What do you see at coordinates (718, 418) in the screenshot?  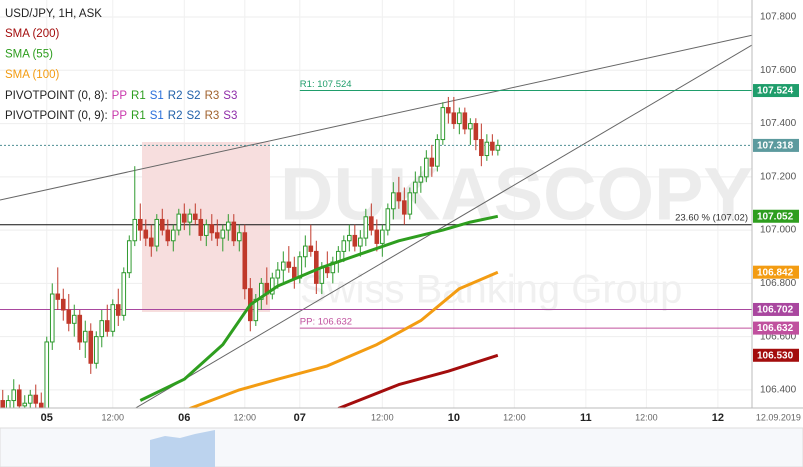 I see `x-tick-label: 12` at bounding box center [718, 418].